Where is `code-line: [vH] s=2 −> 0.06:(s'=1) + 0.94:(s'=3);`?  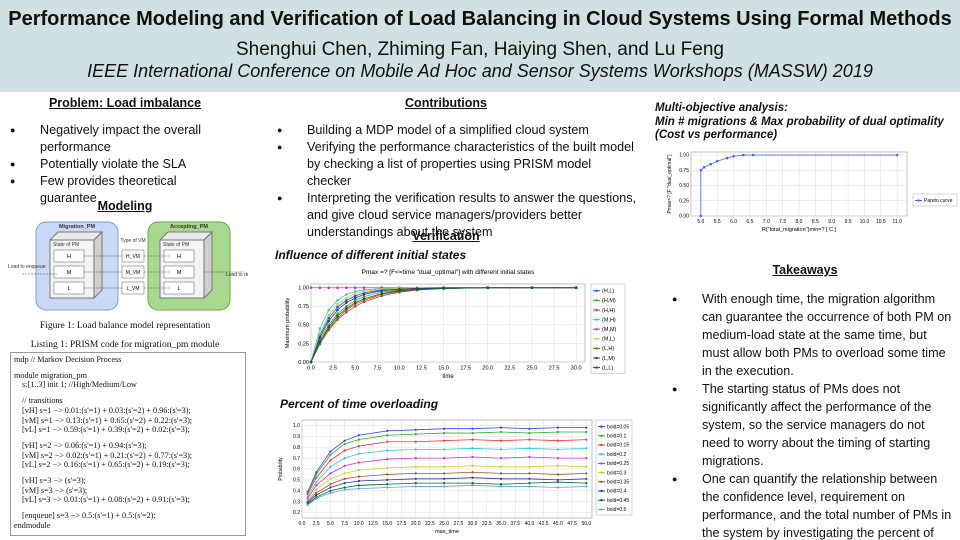 code-line: [vH] s=2 −> 0.06:(s'=1) + 0.94:(s'=3); is located at coordinates (84, 445).